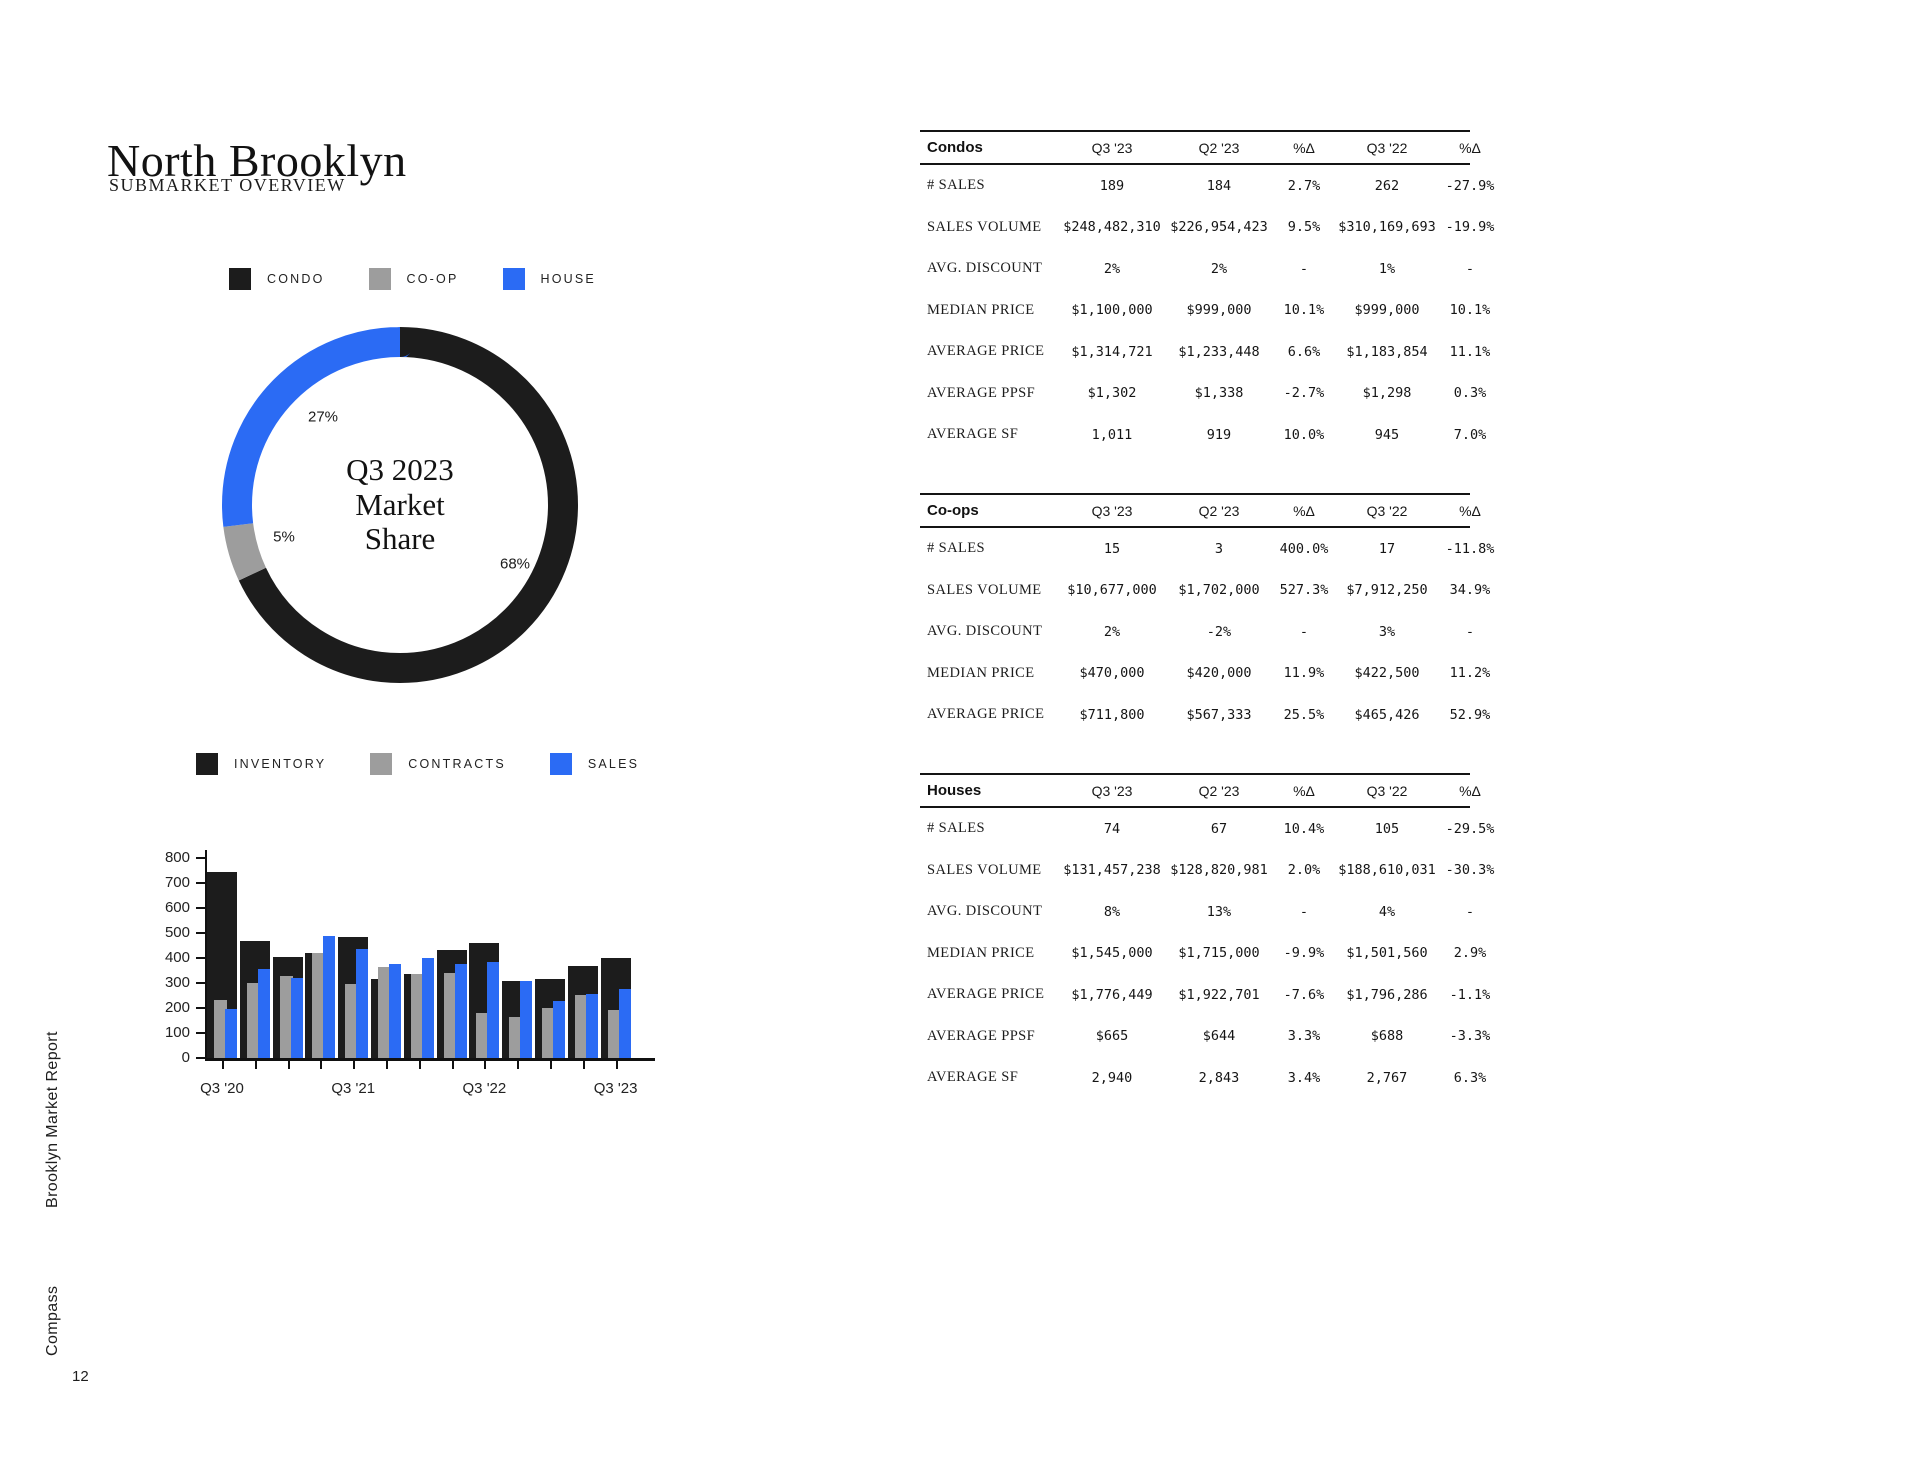 This screenshot has height=1484, width=1920. Describe the element at coordinates (430, 1059) in the screenshot. I see `x-axis-line` at that location.